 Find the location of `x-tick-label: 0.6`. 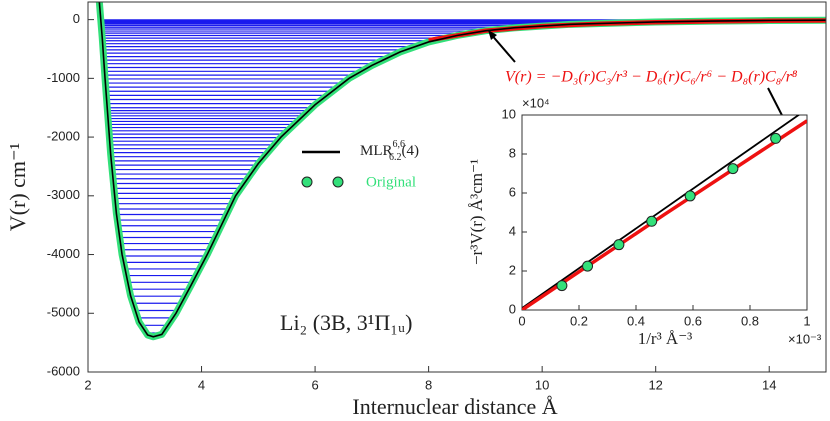

x-tick-label: 0.6 is located at coordinates (693, 320).